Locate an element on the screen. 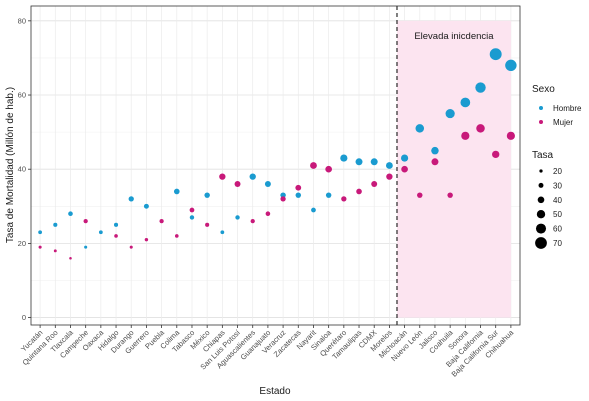 The height and width of the screenshot is (401, 589). y-axis-ticks: 0 20 40 60 80 is located at coordinates (24, 169).